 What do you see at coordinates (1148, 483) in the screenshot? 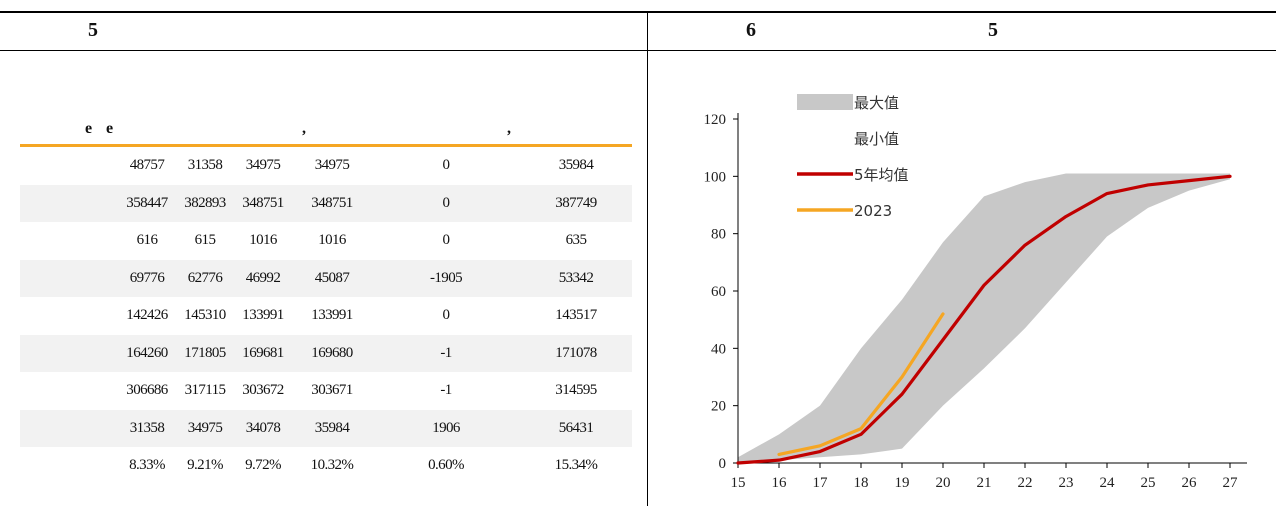
I see `x-tick-label: 25` at bounding box center [1148, 483].